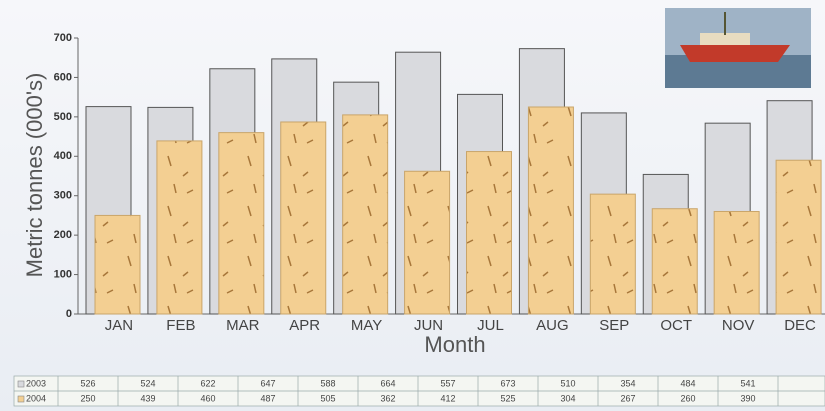  What do you see at coordinates (147, 383) in the screenshot?
I see `table-cell: 524` at bounding box center [147, 383].